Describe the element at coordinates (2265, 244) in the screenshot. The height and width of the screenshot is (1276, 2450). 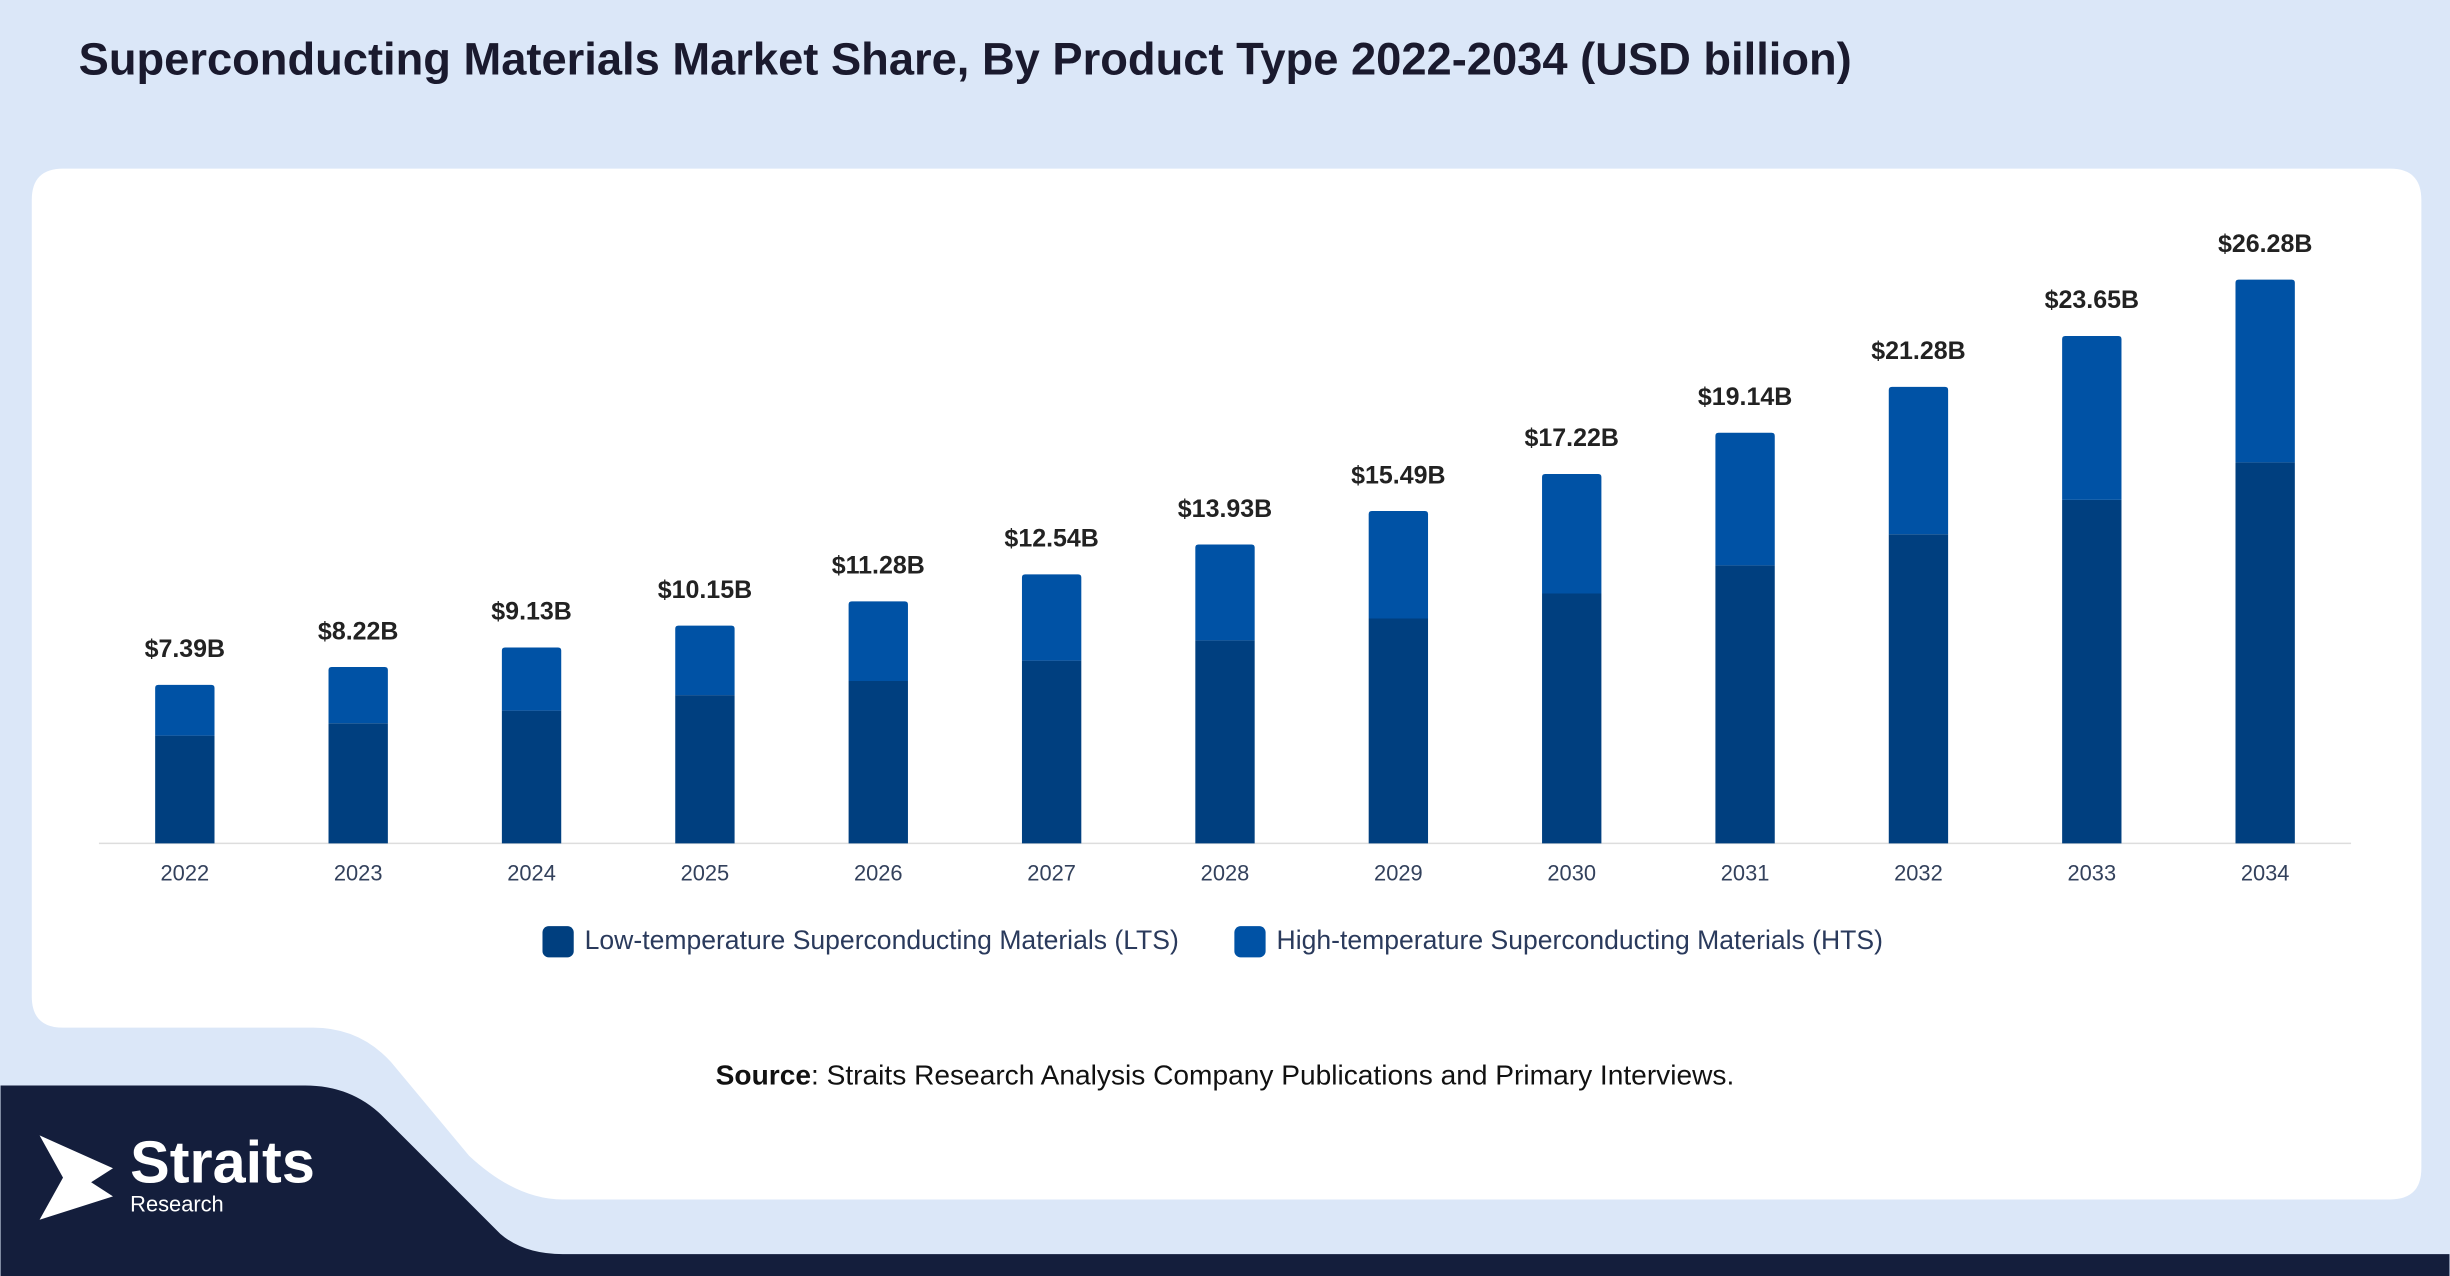
I see `total-label: $26.28B` at that location.